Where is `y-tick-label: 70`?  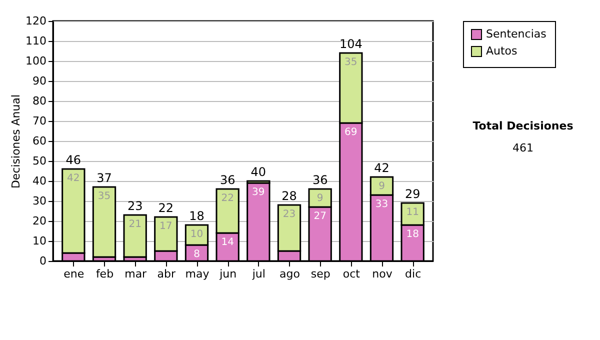 y-tick-label: 70 is located at coordinates (39, 121).